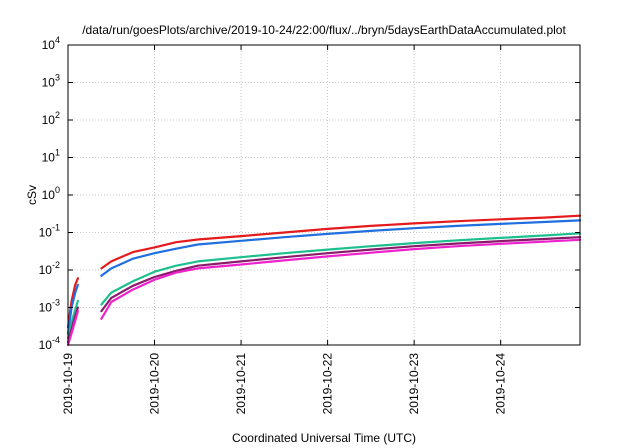  I want to click on y-tick-label: 10², so click(51, 118).